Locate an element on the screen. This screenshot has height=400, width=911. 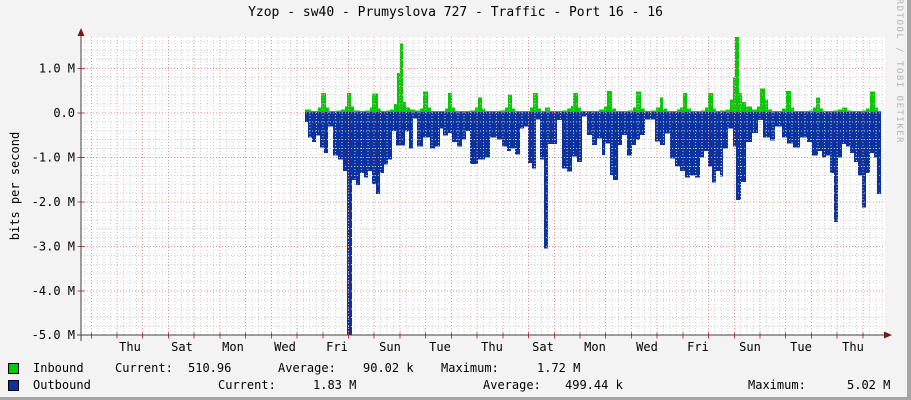
legend-text: Inbound is located at coordinates (58, 368).